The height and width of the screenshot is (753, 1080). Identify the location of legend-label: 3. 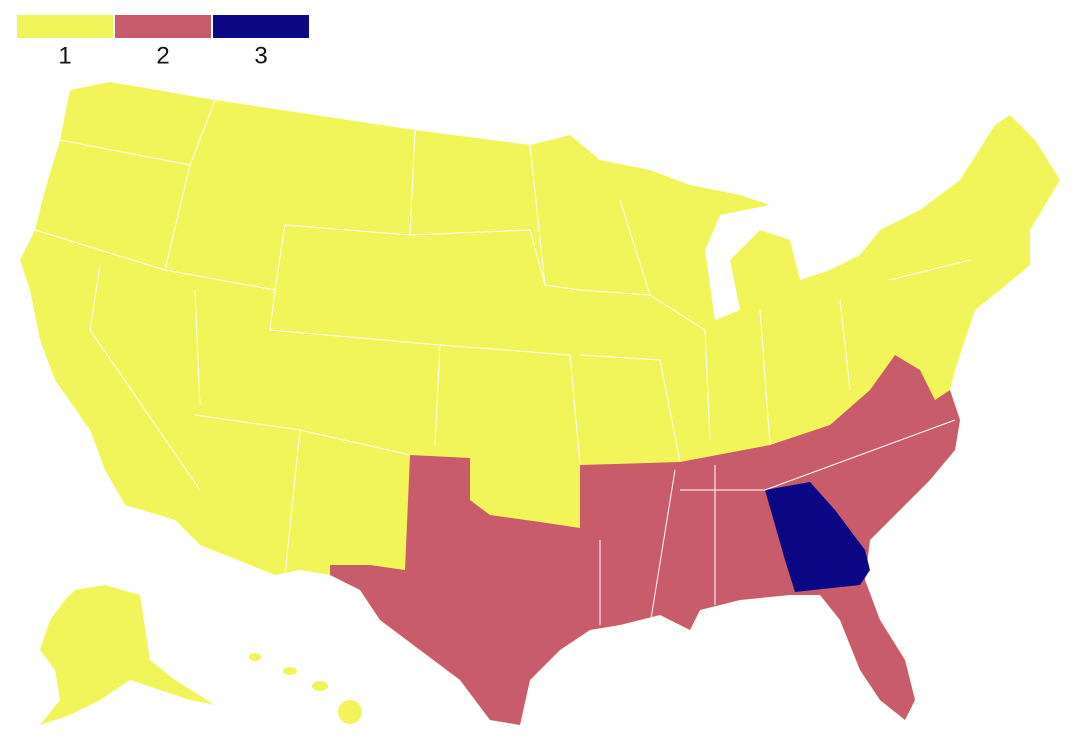
(260, 55).